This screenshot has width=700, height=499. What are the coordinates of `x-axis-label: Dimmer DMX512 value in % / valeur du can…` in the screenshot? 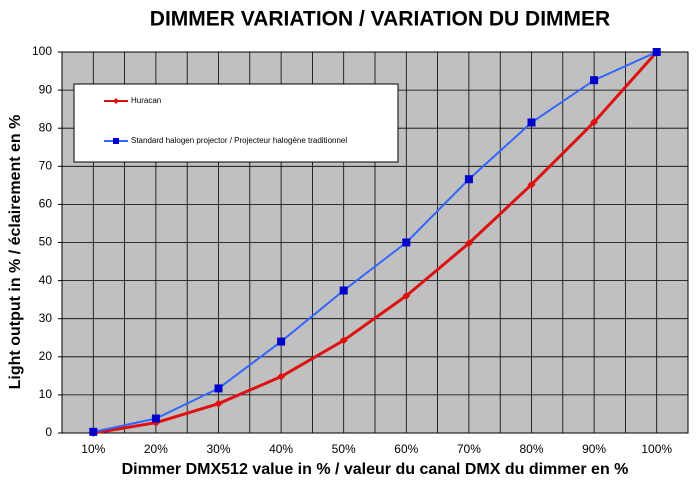 It's located at (375, 469).